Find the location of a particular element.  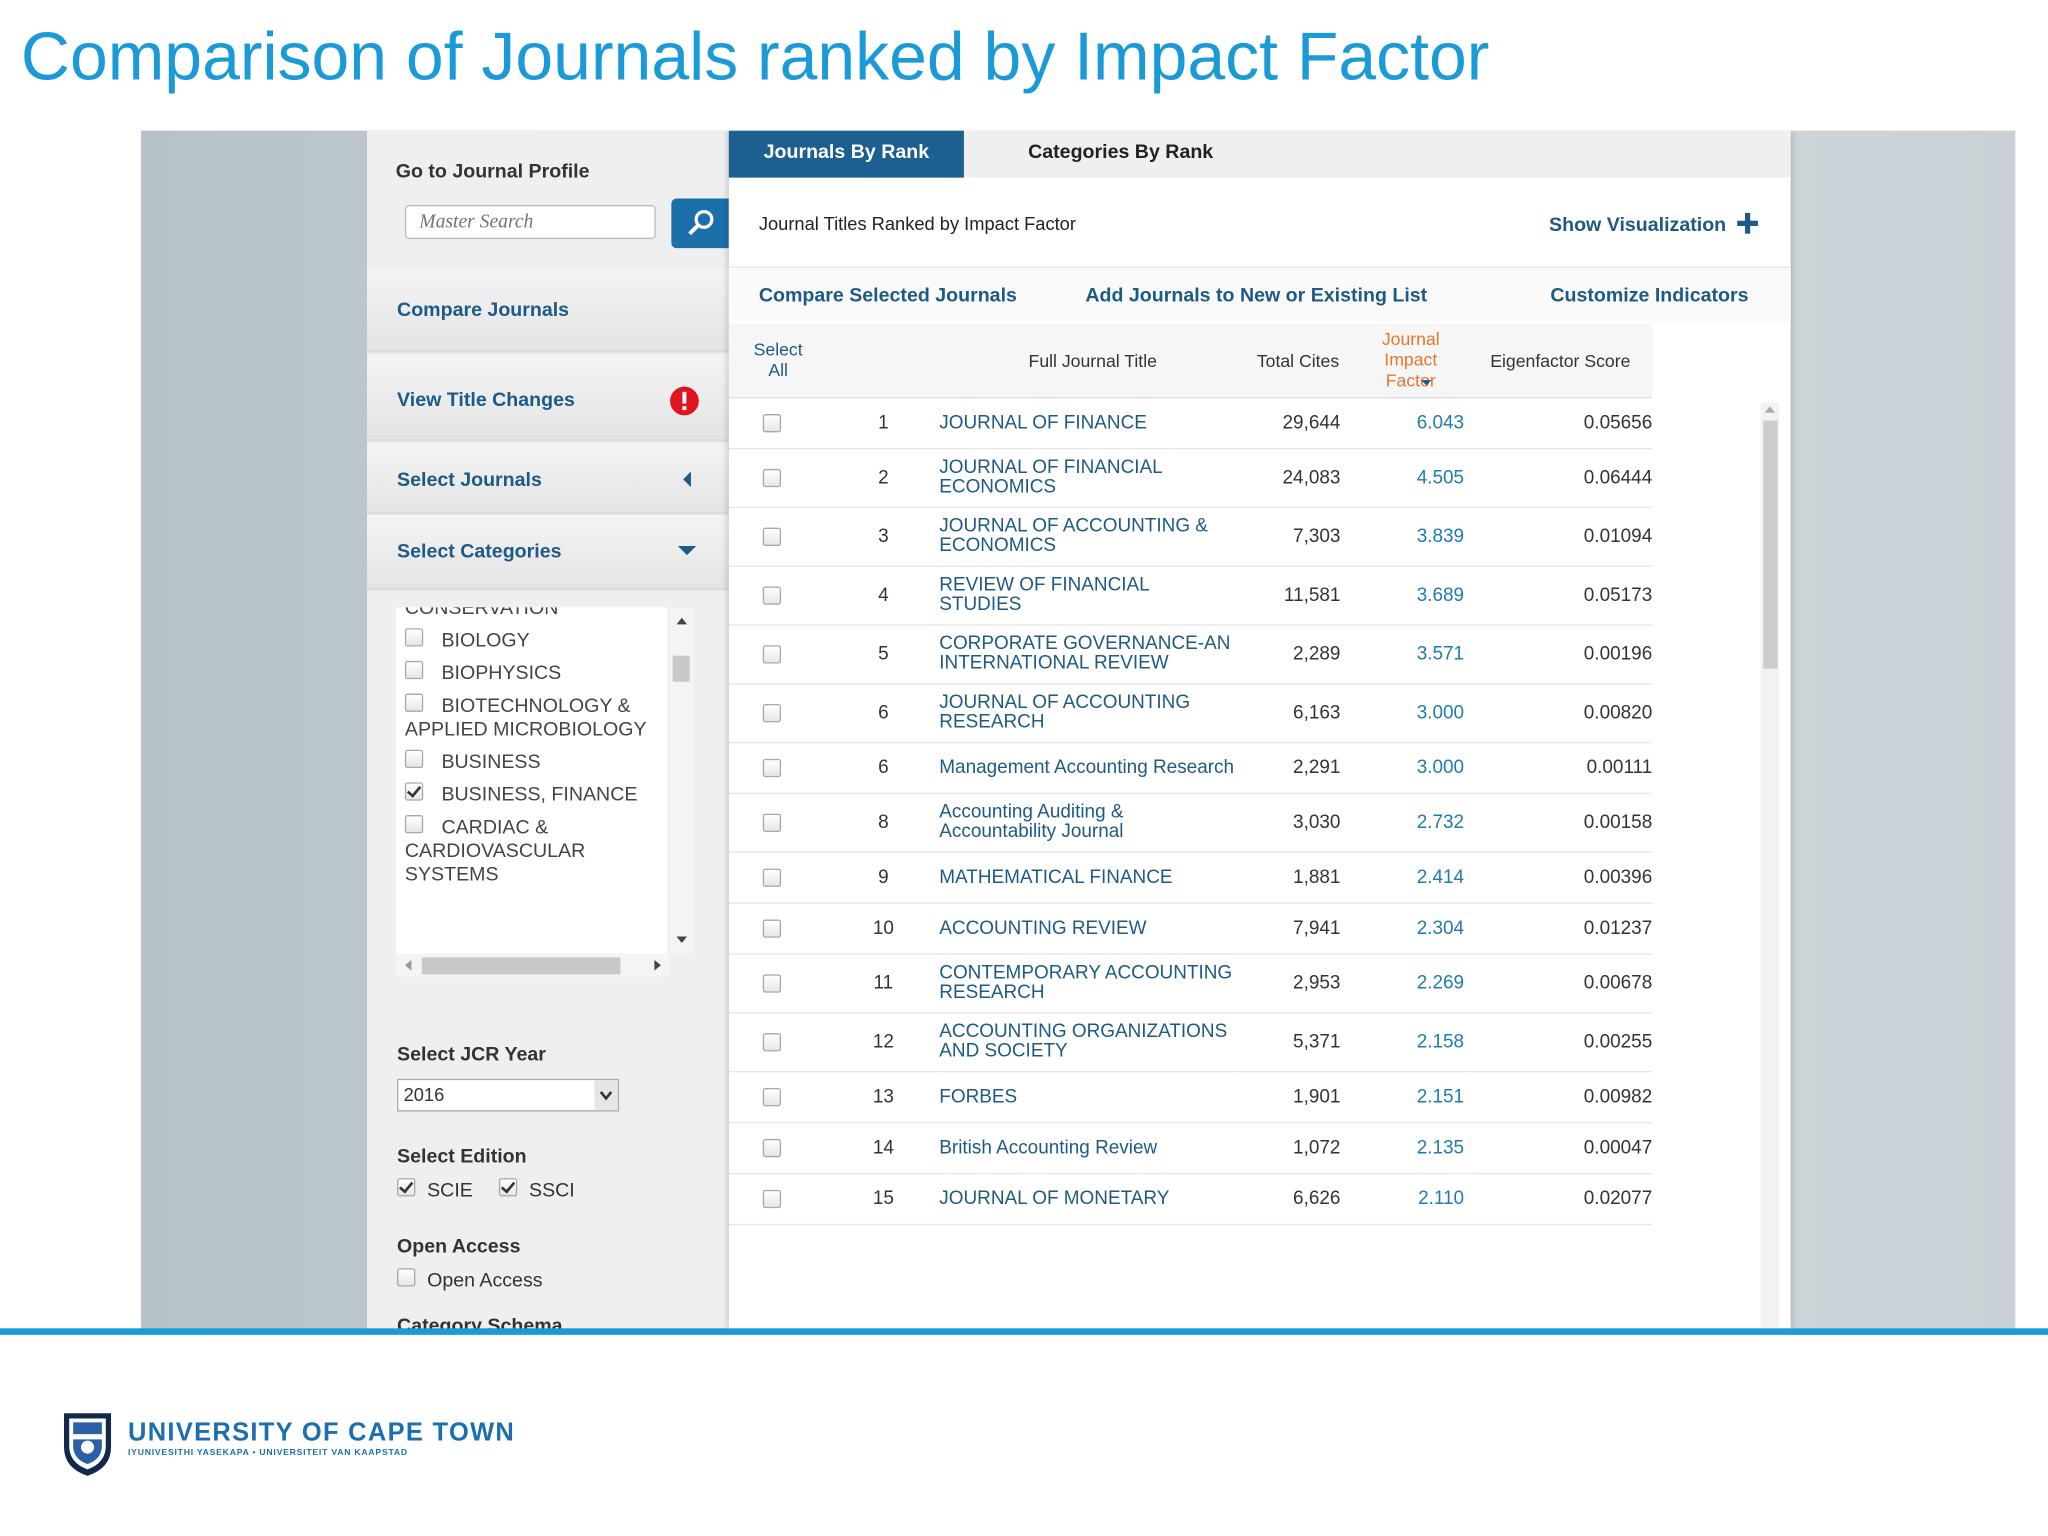

impact-factor: 2.135 is located at coordinates (1402, 1148).